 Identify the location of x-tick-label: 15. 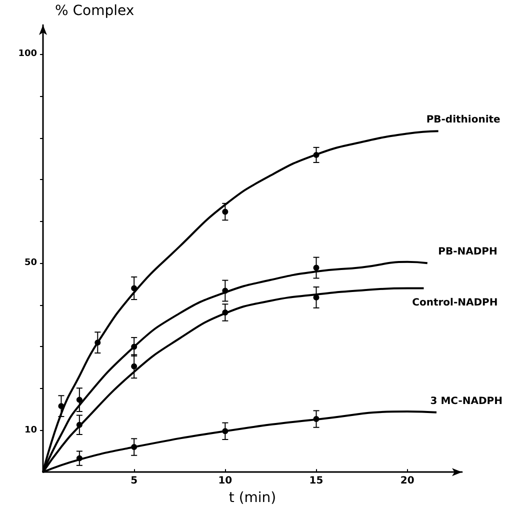
(316, 481).